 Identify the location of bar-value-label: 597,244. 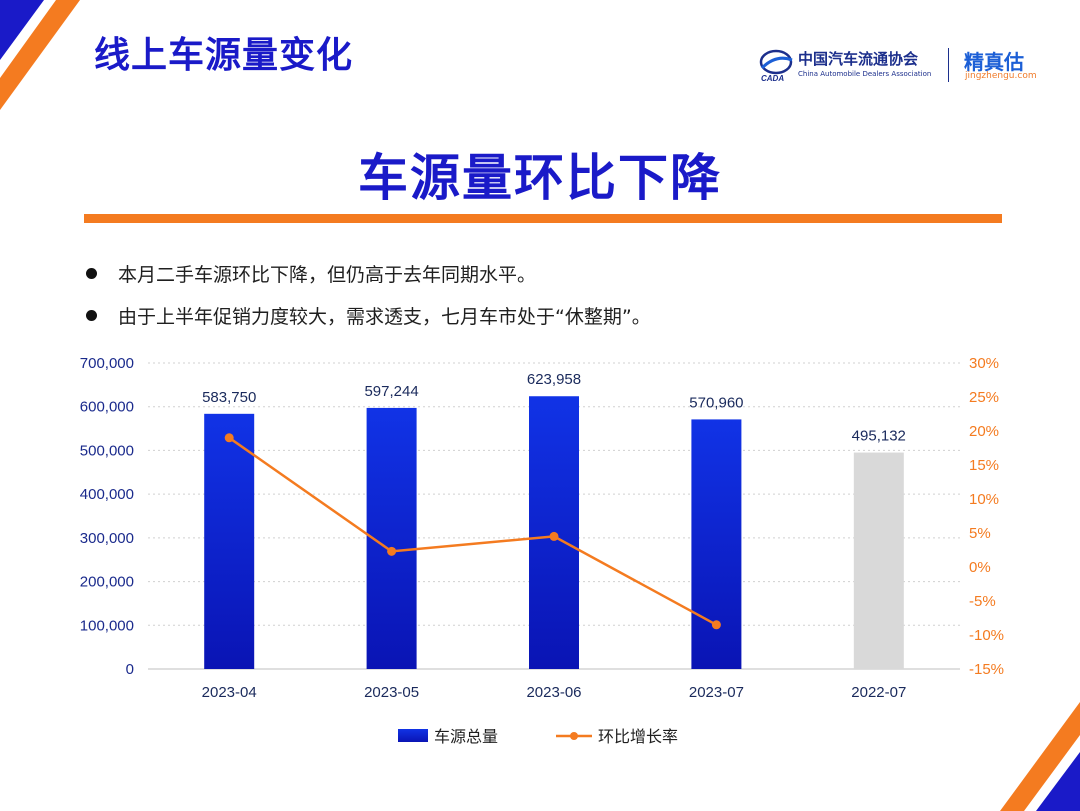
(391, 391).